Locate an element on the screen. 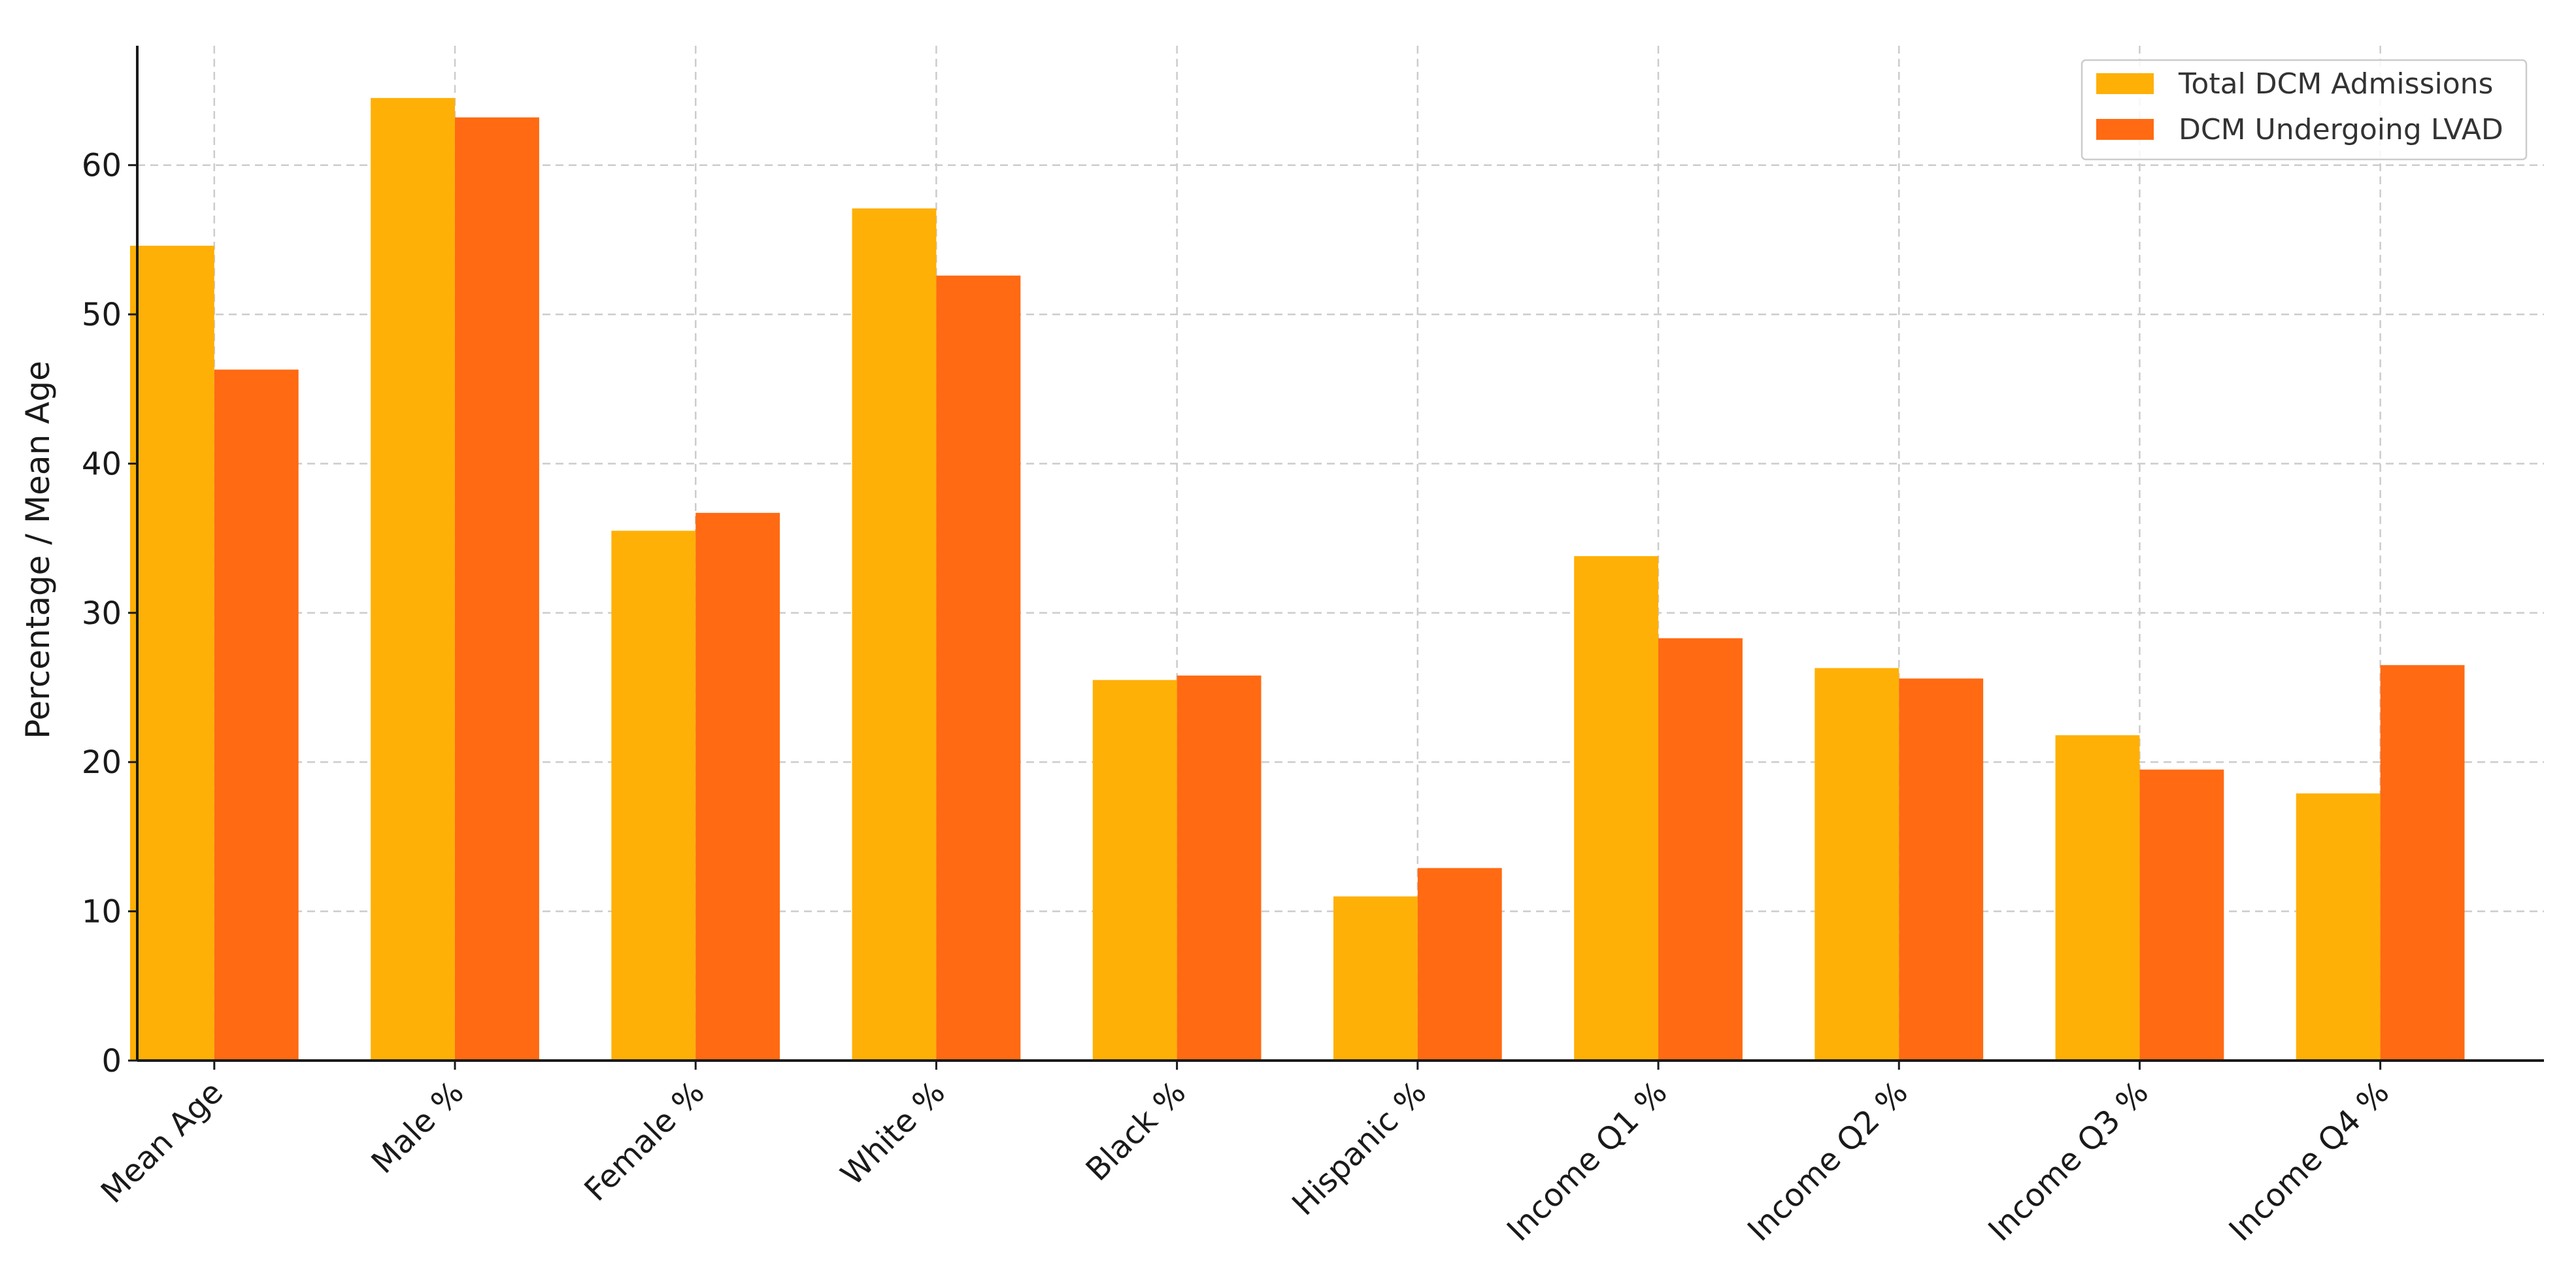 The width and height of the screenshot is (2576, 1286). legend-items: Total DCM Admissions DCM Undergoing LVAD is located at coordinates (2300, 106).